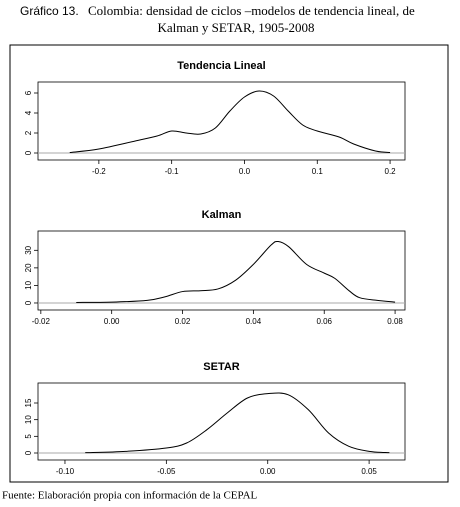  What do you see at coordinates (222, 215) in the screenshot?
I see `panel-title: Kalman` at bounding box center [222, 215].